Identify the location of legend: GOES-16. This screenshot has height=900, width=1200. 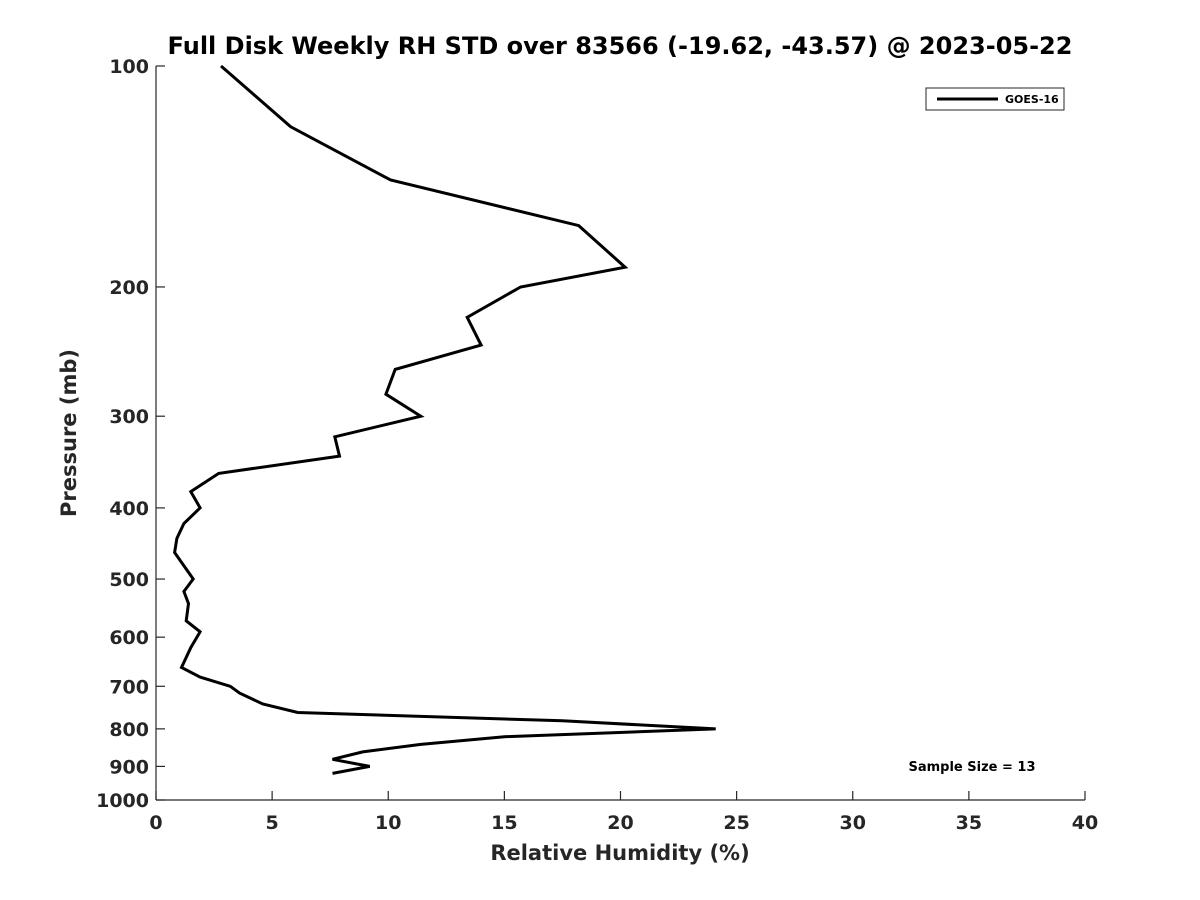
(995, 99).